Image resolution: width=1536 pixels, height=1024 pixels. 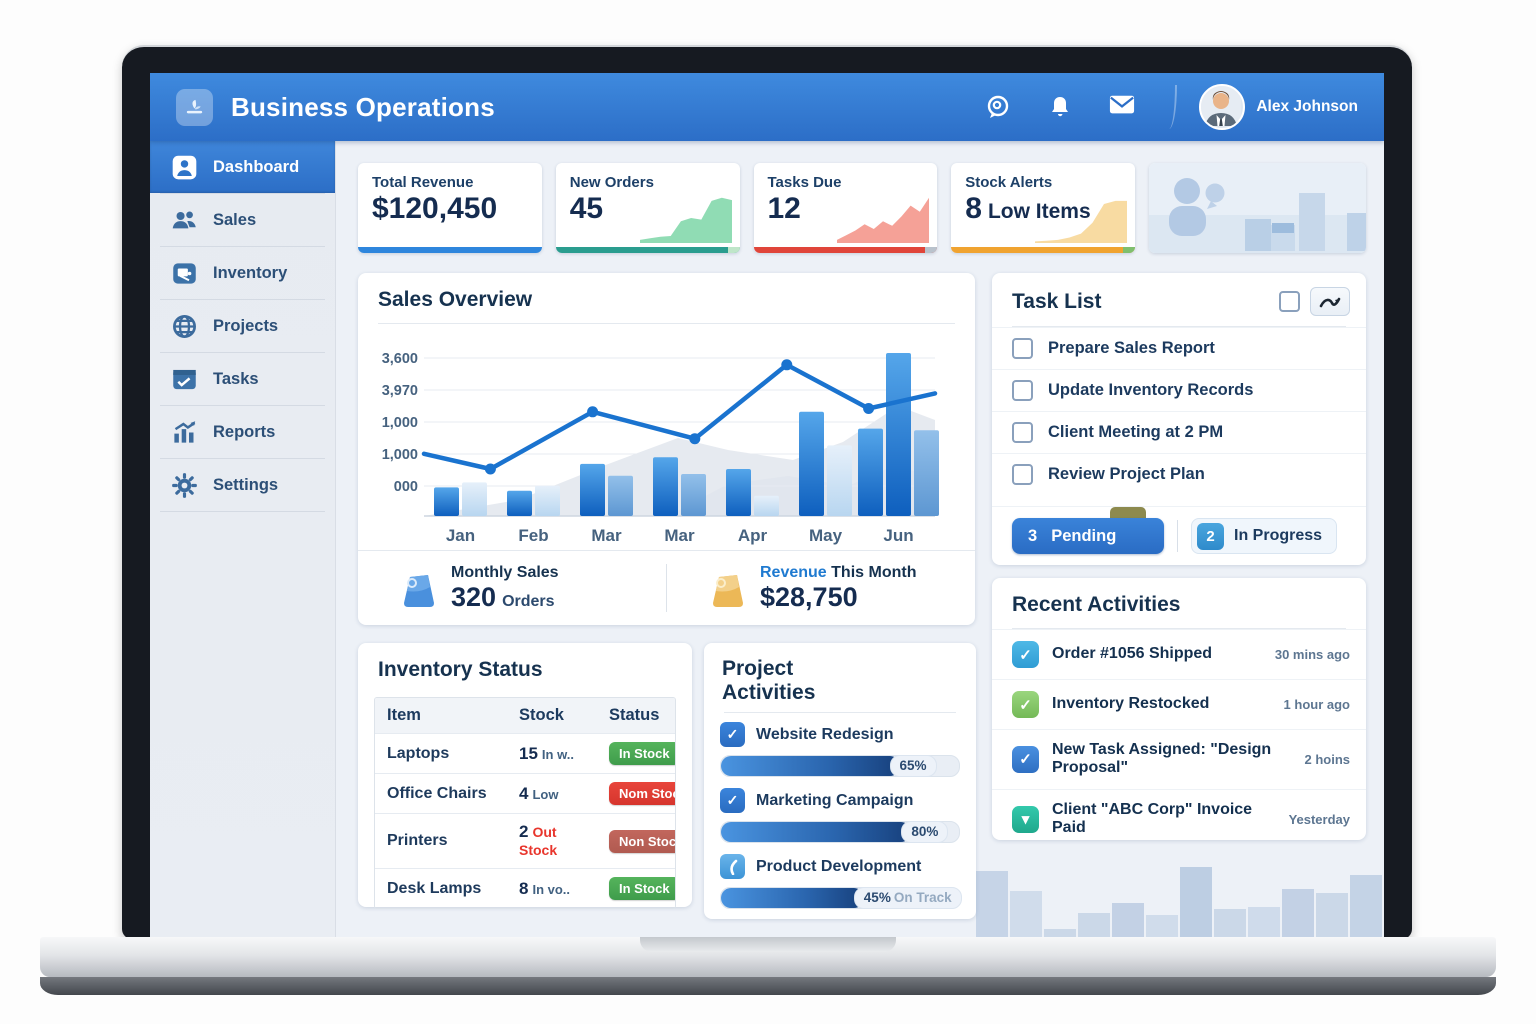 I want to click on mail-icon, so click(x=1122, y=107).